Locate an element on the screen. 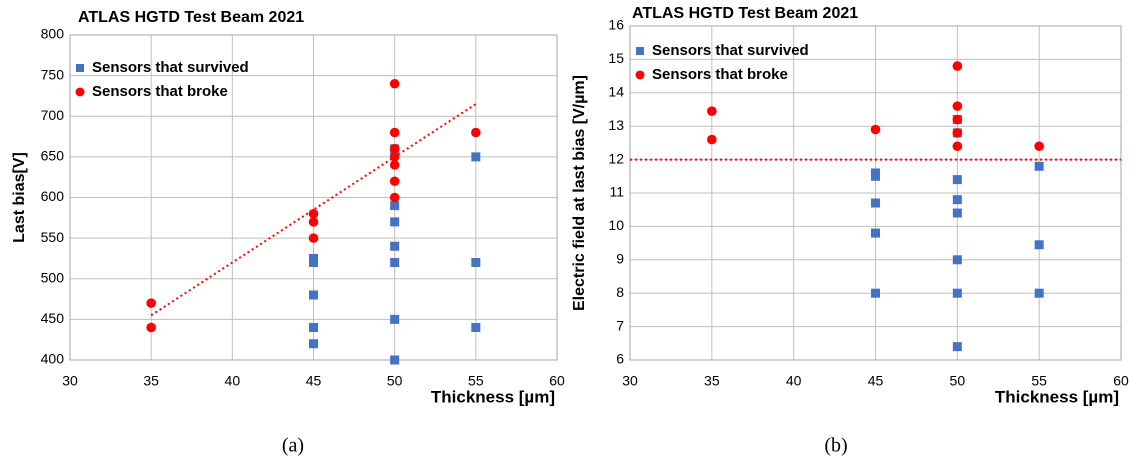  caption: (b) is located at coordinates (835, 446).